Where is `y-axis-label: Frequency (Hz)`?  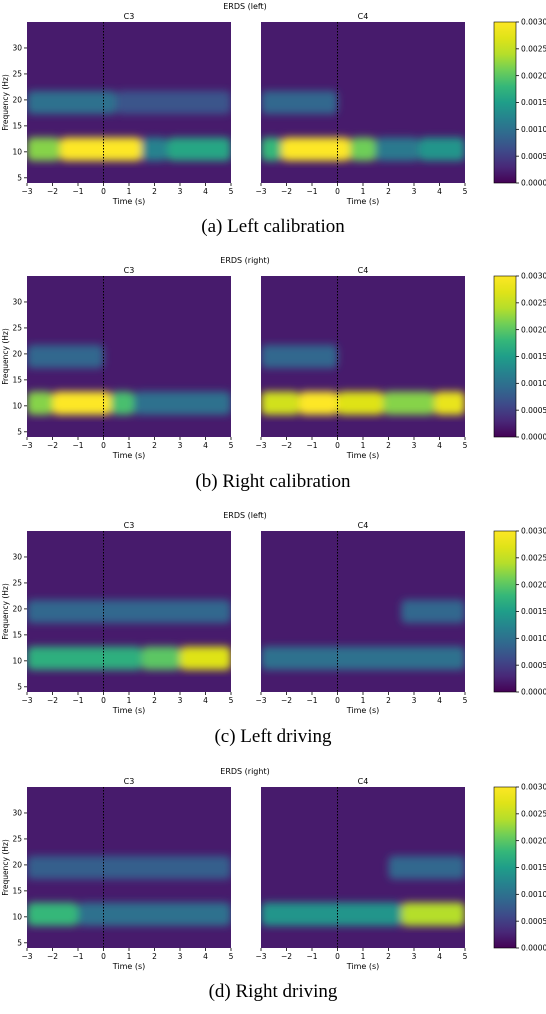 y-axis-label: Frequency (Hz) is located at coordinates (5, 102).